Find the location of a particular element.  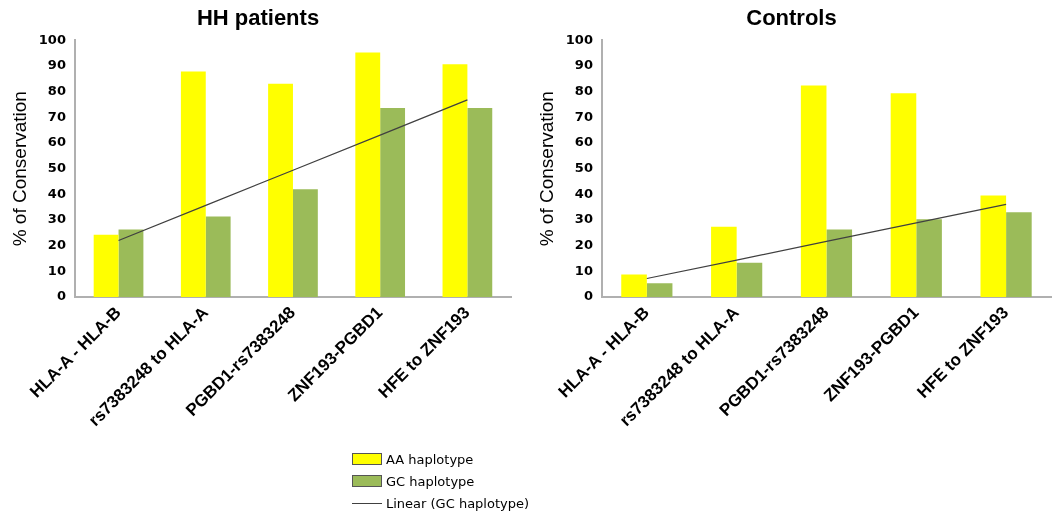

chart-title: Controls is located at coordinates (791, 18).